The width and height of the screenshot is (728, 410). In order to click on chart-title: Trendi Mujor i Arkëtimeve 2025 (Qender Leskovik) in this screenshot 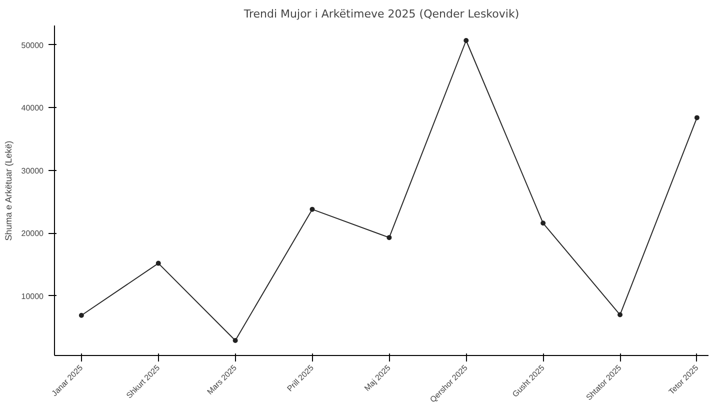, I will do `click(381, 14)`.